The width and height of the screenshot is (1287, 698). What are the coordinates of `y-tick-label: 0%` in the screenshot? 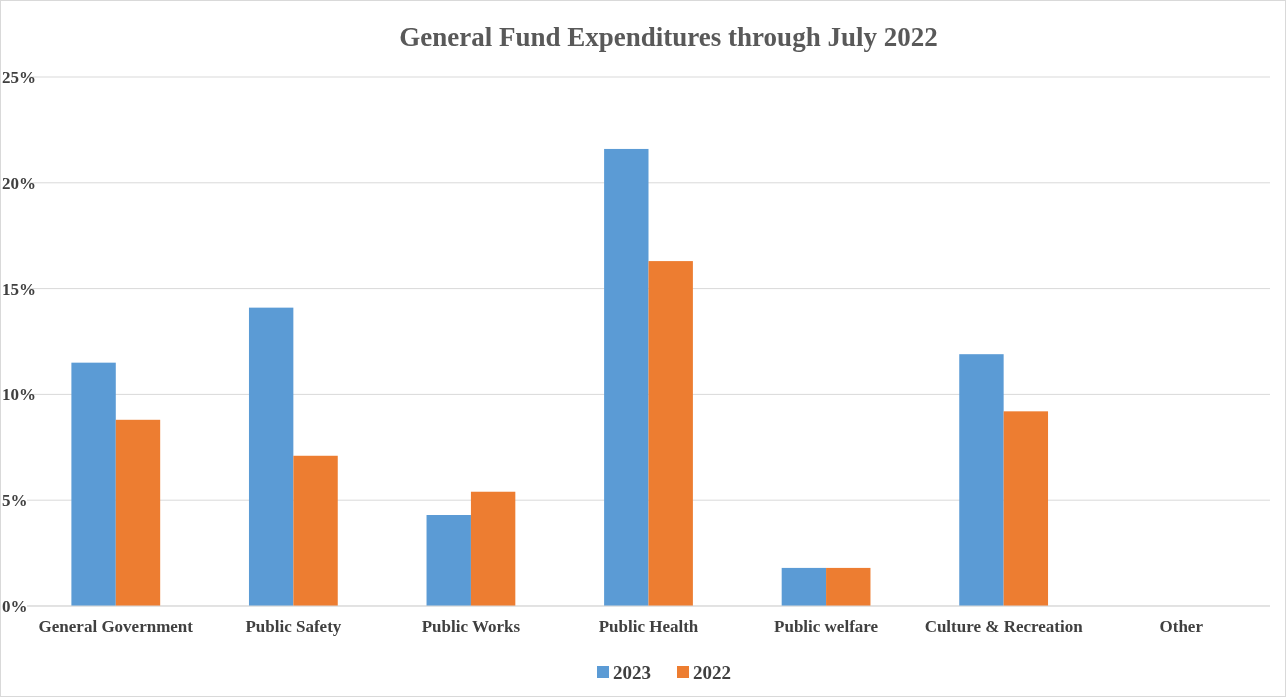 It's located at (15, 606).